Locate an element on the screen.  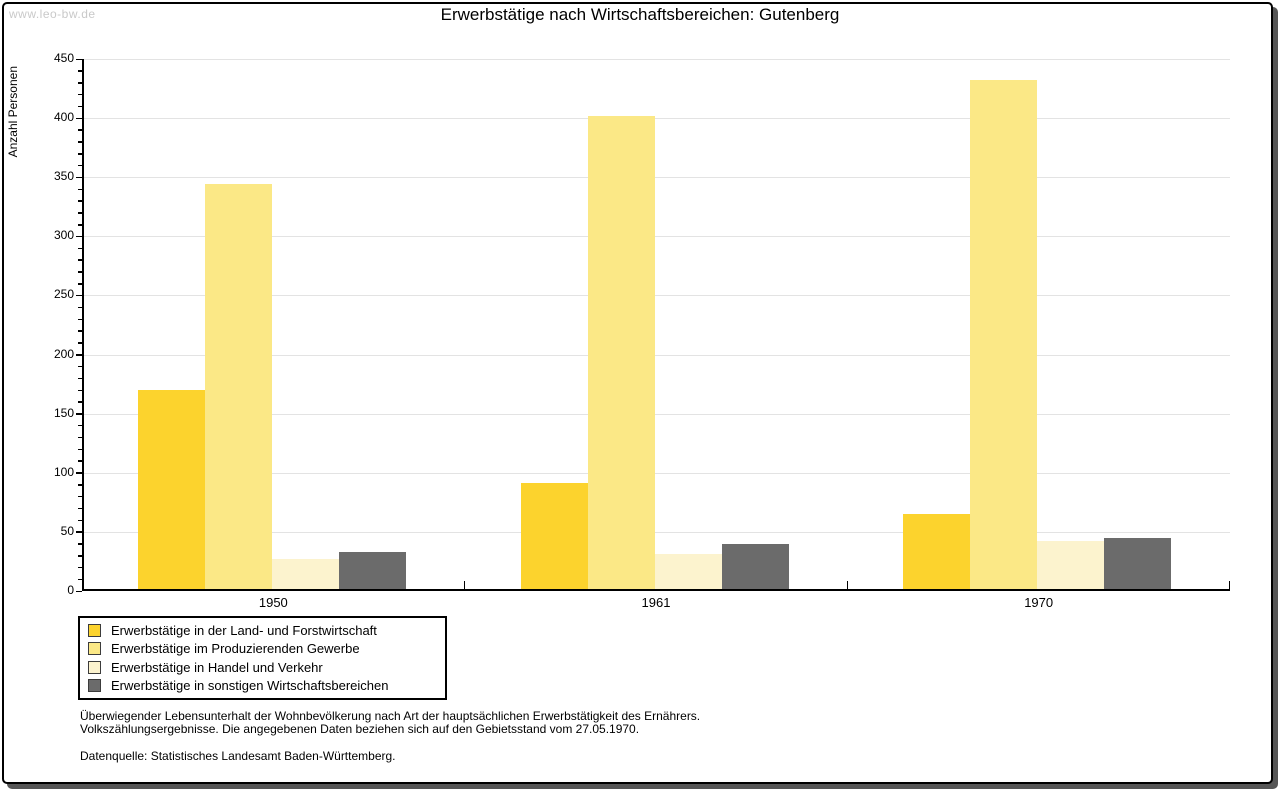
y-axis-tick-label: 400 is located at coordinates (63, 117).